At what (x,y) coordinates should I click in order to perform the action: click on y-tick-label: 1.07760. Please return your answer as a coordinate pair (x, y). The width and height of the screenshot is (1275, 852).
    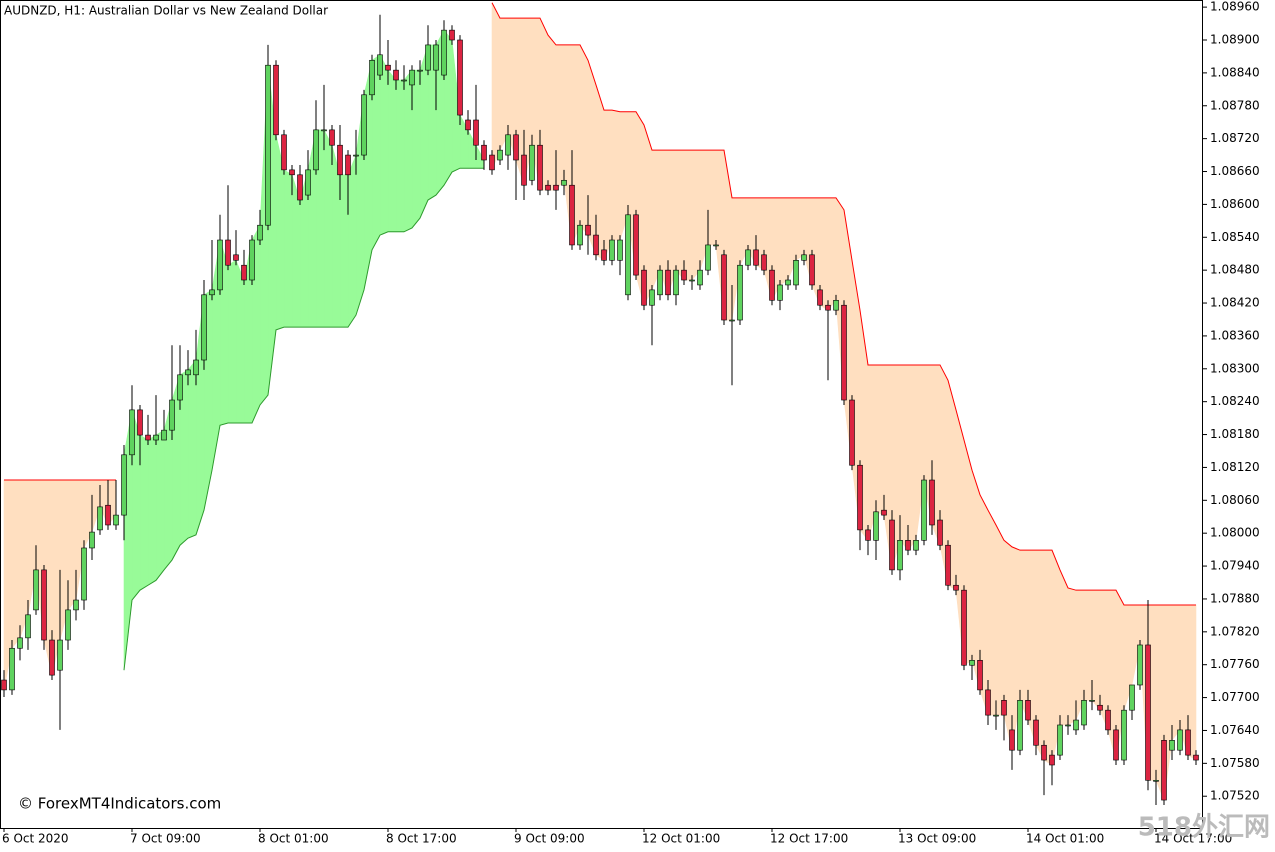
    Looking at the image, I should click on (1235, 664).